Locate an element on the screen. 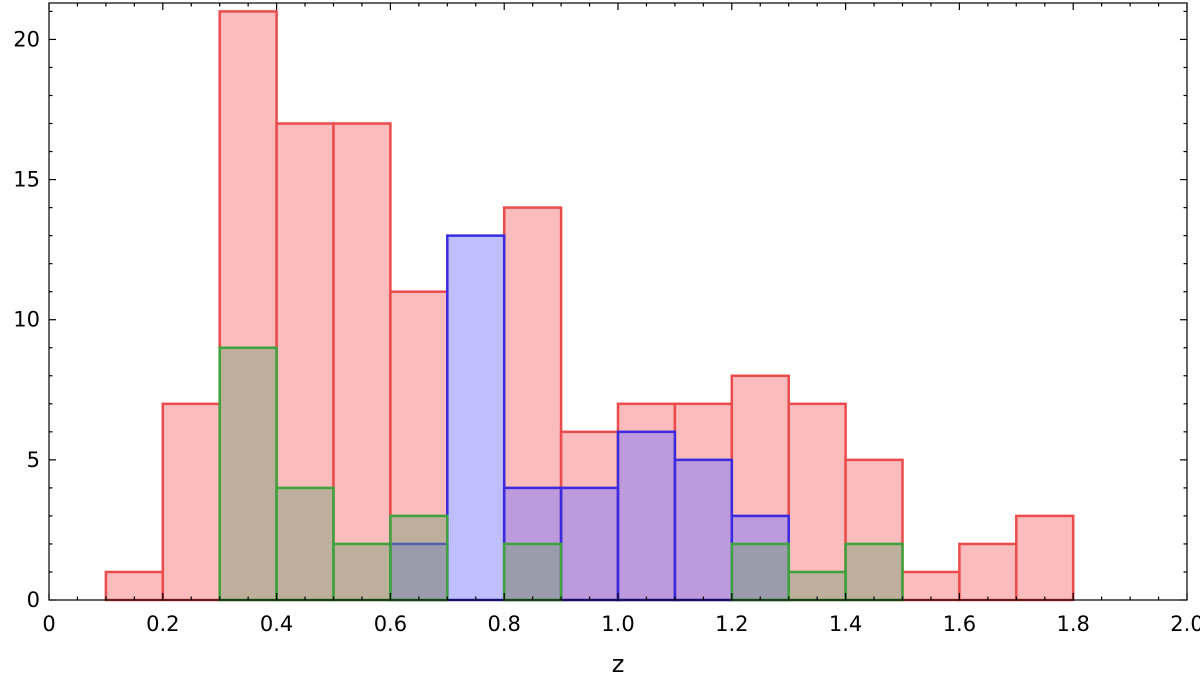  x-tick-label: 0.8 is located at coordinates (503, 624).